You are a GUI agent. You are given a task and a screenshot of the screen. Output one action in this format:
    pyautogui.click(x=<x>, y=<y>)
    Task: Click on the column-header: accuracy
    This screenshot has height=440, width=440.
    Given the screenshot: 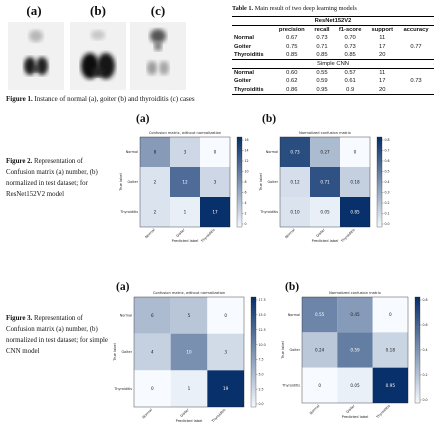 What is the action you would take?
    pyautogui.click(x=416, y=30)
    